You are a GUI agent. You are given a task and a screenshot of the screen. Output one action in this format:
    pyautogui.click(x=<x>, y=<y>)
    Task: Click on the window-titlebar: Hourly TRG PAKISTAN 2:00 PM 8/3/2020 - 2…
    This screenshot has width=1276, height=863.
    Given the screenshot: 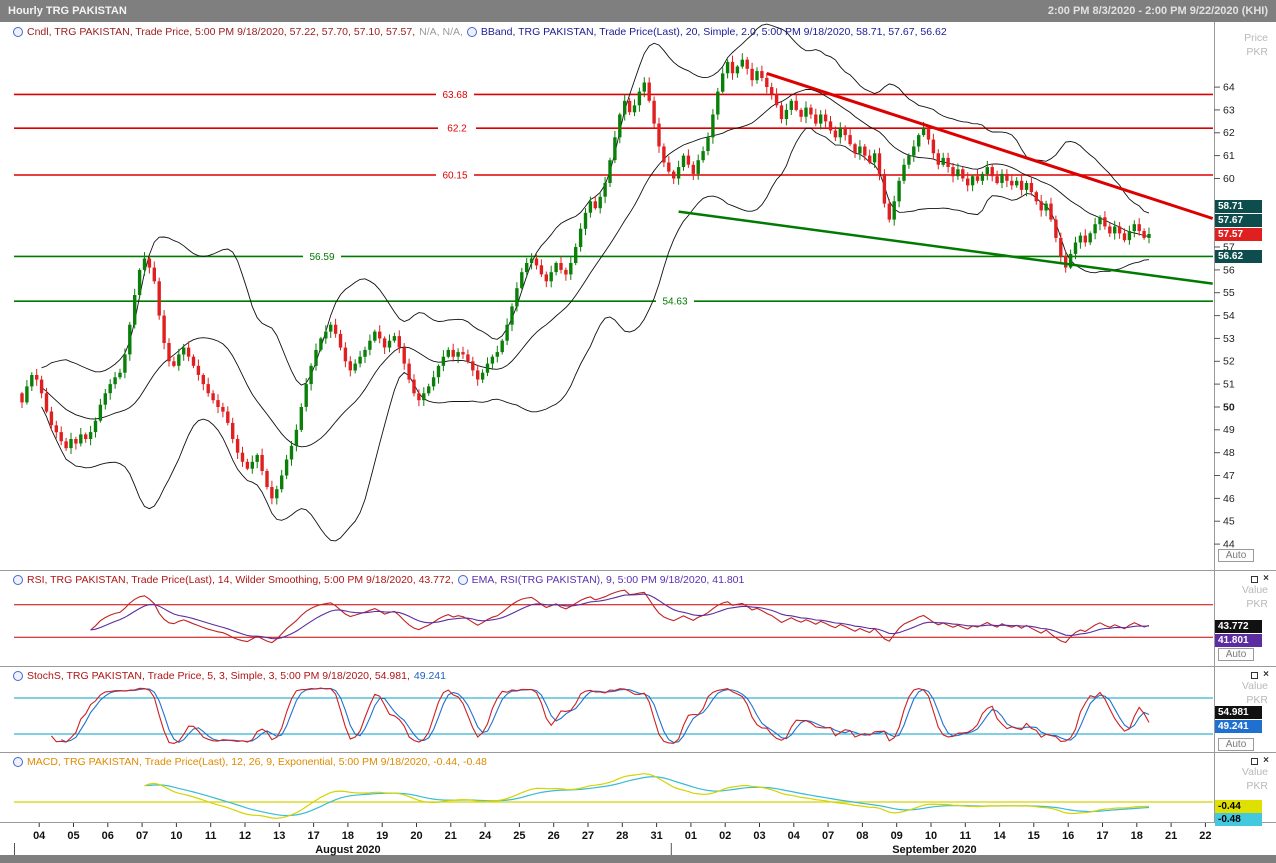 What is the action you would take?
    pyautogui.click(x=638, y=11)
    